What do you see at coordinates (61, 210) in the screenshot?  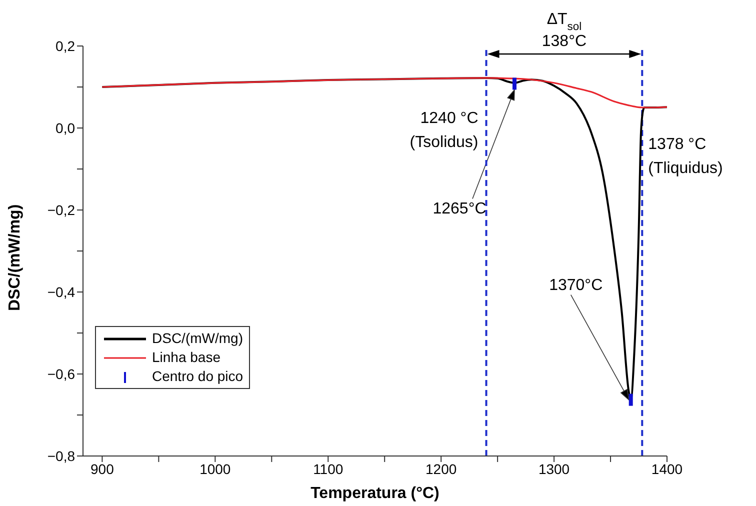 I see `y-tick-label: −0,2` at bounding box center [61, 210].